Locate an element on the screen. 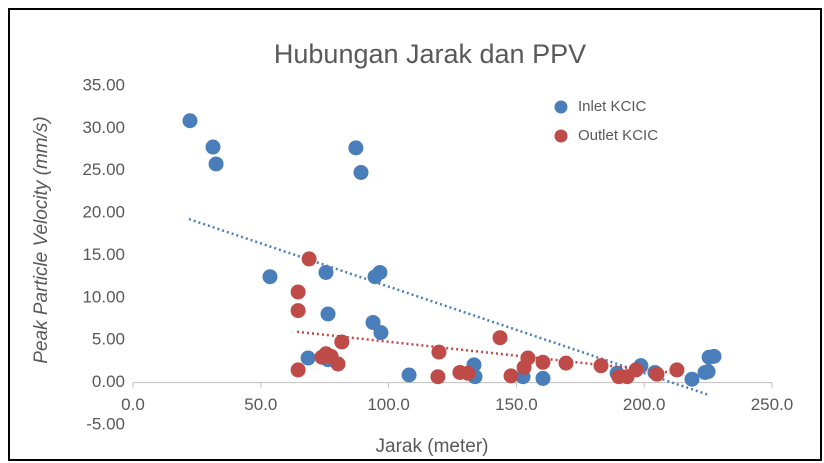  y-tick-label: 30.00 is located at coordinates (103, 127).